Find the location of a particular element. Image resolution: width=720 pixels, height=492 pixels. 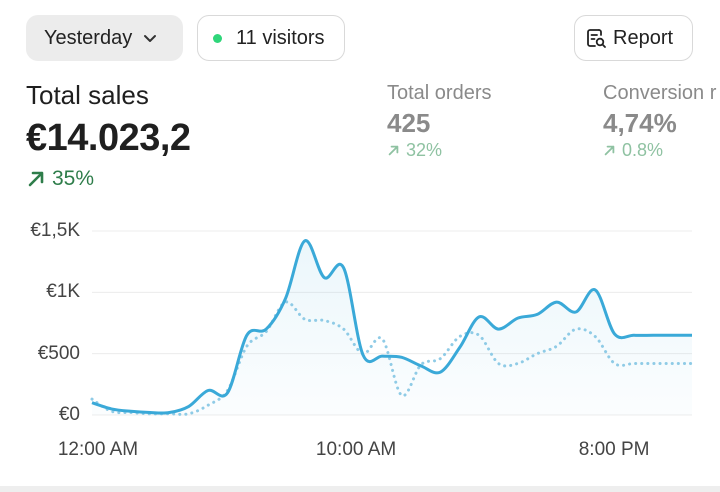

report-search-icon is located at coordinates (596, 38).